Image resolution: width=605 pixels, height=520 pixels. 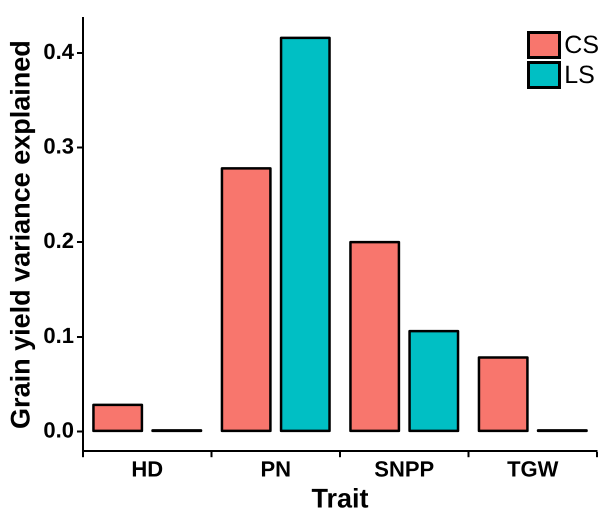 I want to click on legend-label: LS, so click(x=579, y=75).